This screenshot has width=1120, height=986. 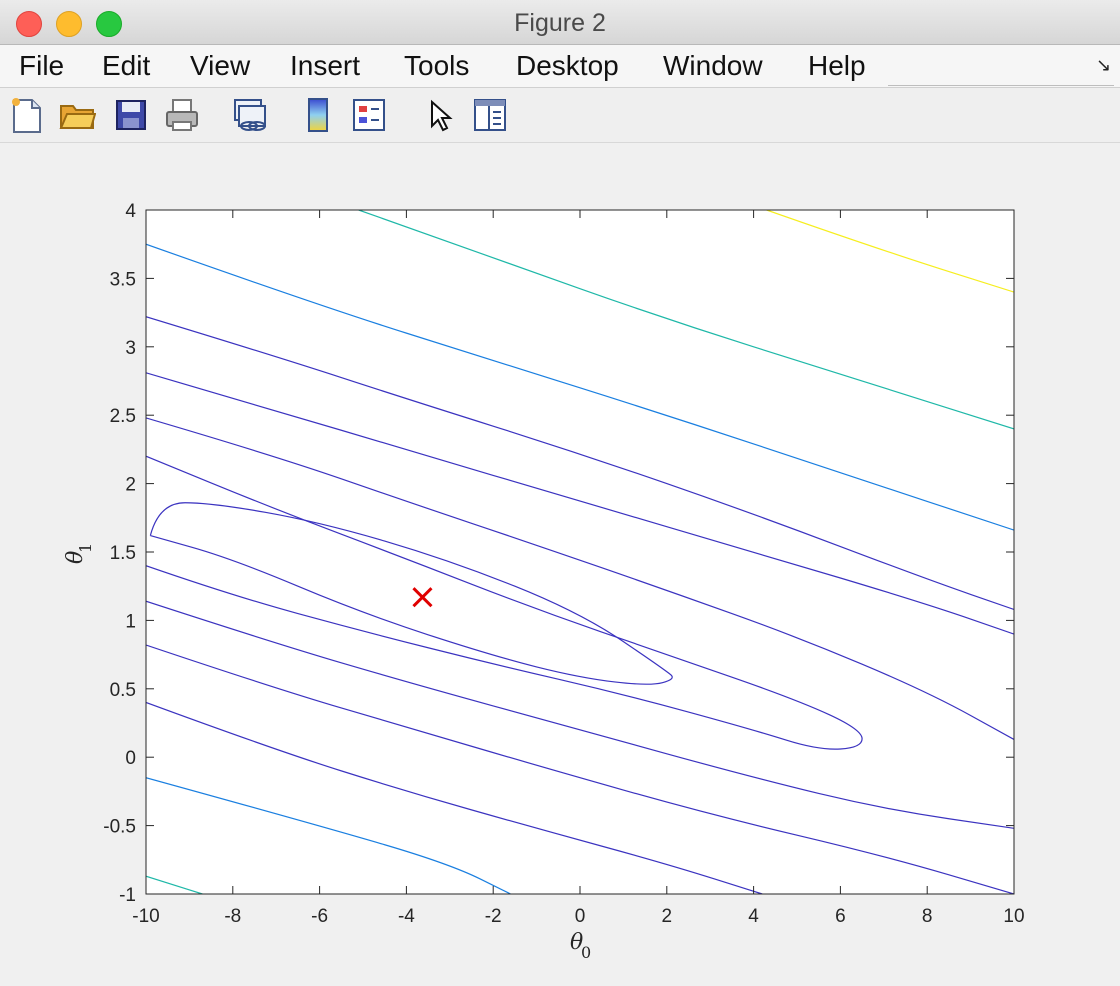 What do you see at coordinates (220, 65) in the screenshot?
I see `menu-view: View` at bounding box center [220, 65].